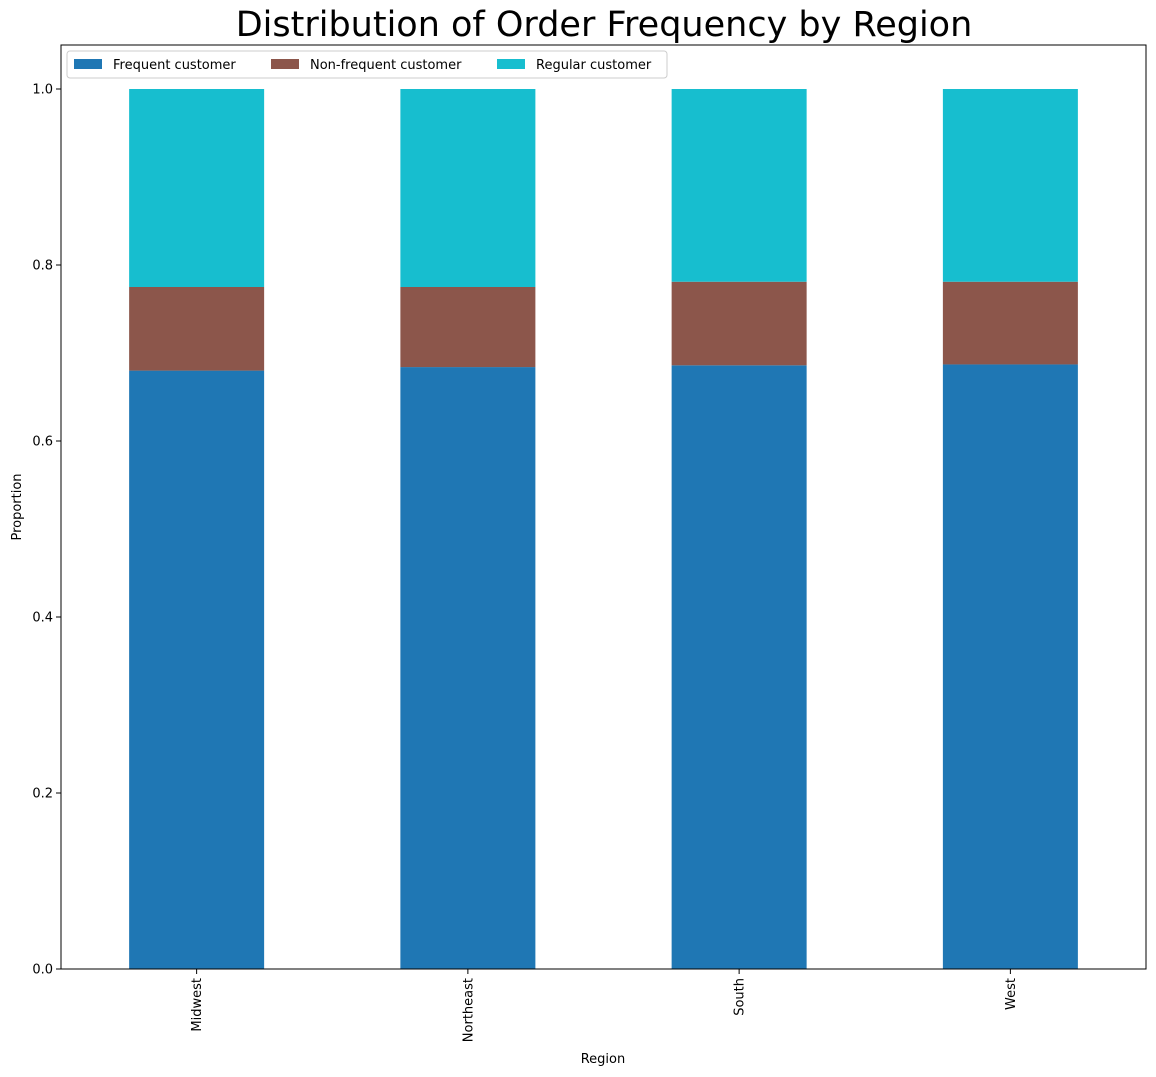 This screenshot has height=1077, width=1156. I want to click on y-tick-label: 0.8, so click(42, 266).